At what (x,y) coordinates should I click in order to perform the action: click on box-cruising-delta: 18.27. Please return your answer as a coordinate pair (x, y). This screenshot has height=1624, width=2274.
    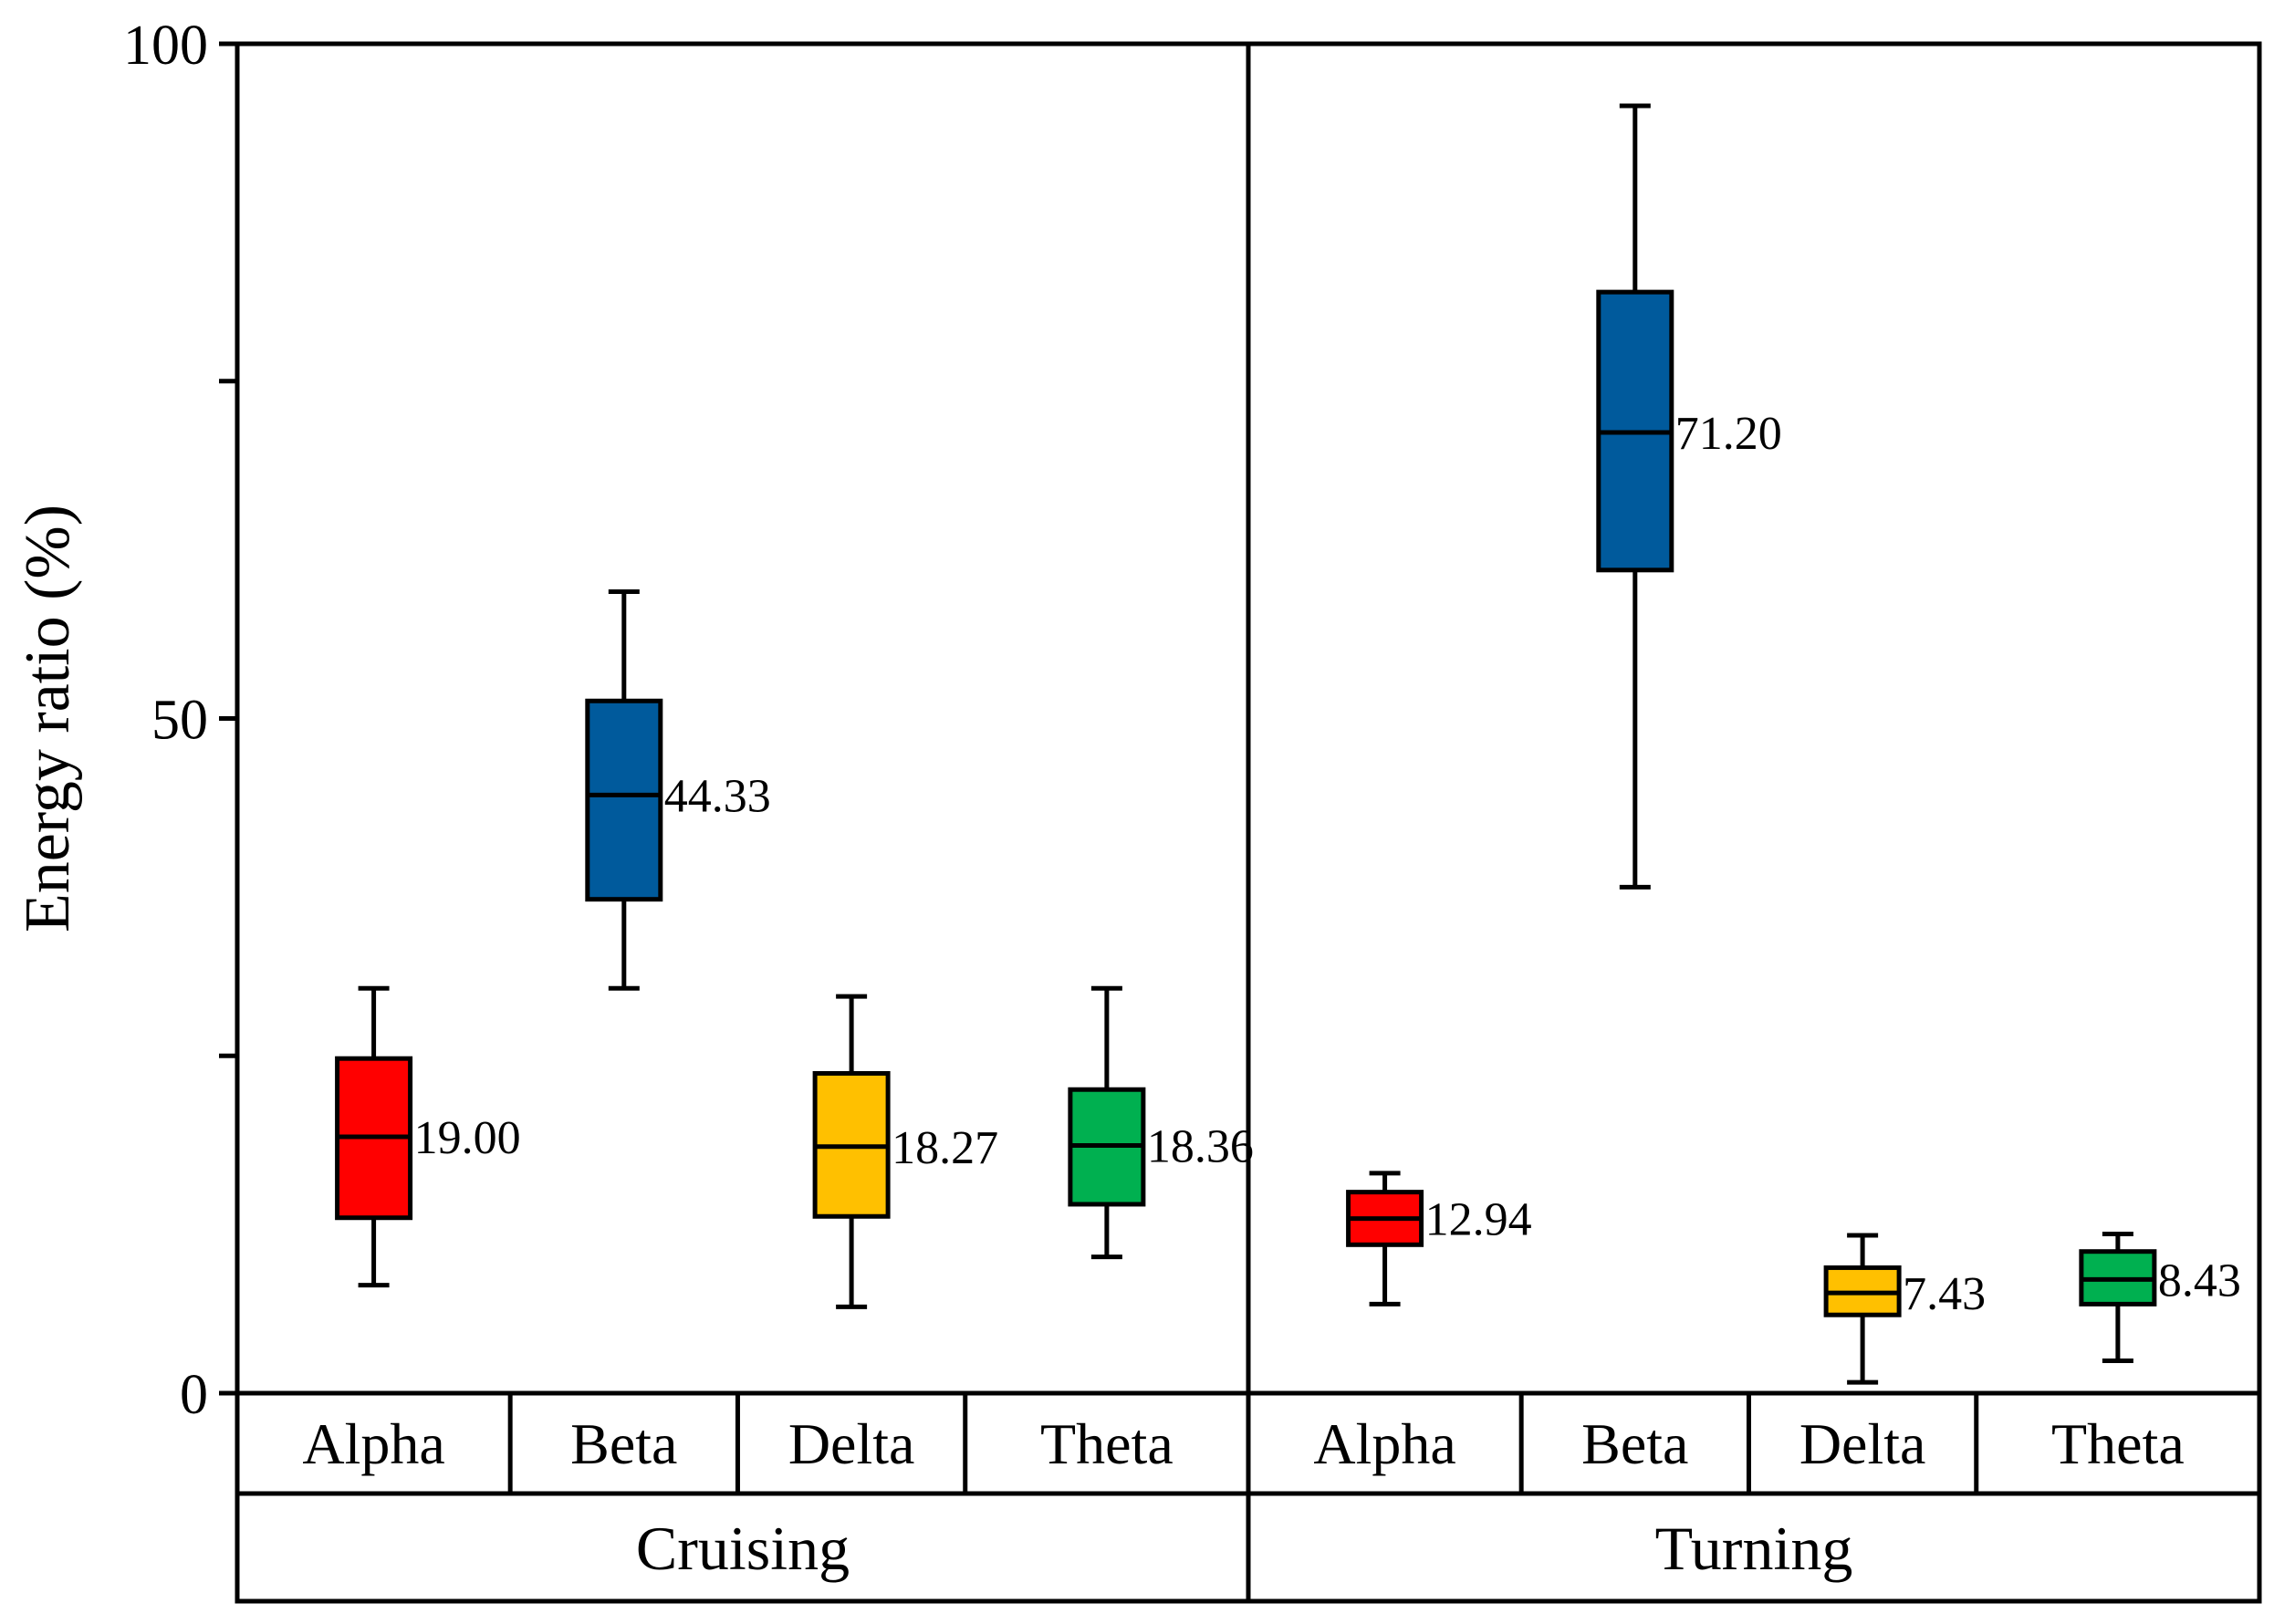
    Looking at the image, I should click on (905, 1151).